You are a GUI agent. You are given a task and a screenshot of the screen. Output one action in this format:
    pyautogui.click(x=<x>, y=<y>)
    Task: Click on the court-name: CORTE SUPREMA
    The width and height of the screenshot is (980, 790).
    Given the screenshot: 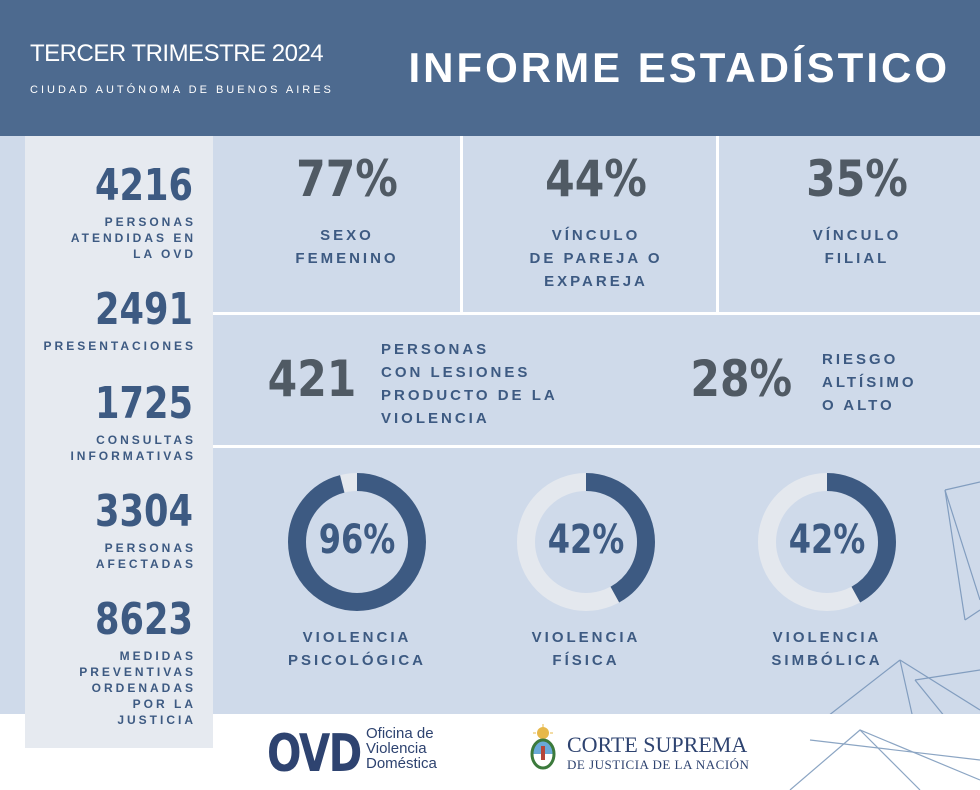 What is the action you would take?
    pyautogui.click(x=657, y=744)
    